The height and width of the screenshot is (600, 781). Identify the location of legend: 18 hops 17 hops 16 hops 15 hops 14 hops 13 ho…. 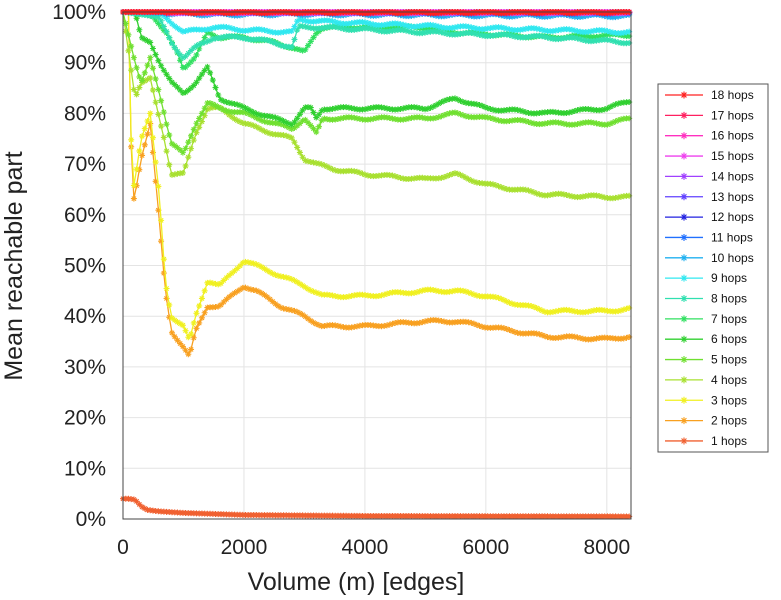
(713, 268).